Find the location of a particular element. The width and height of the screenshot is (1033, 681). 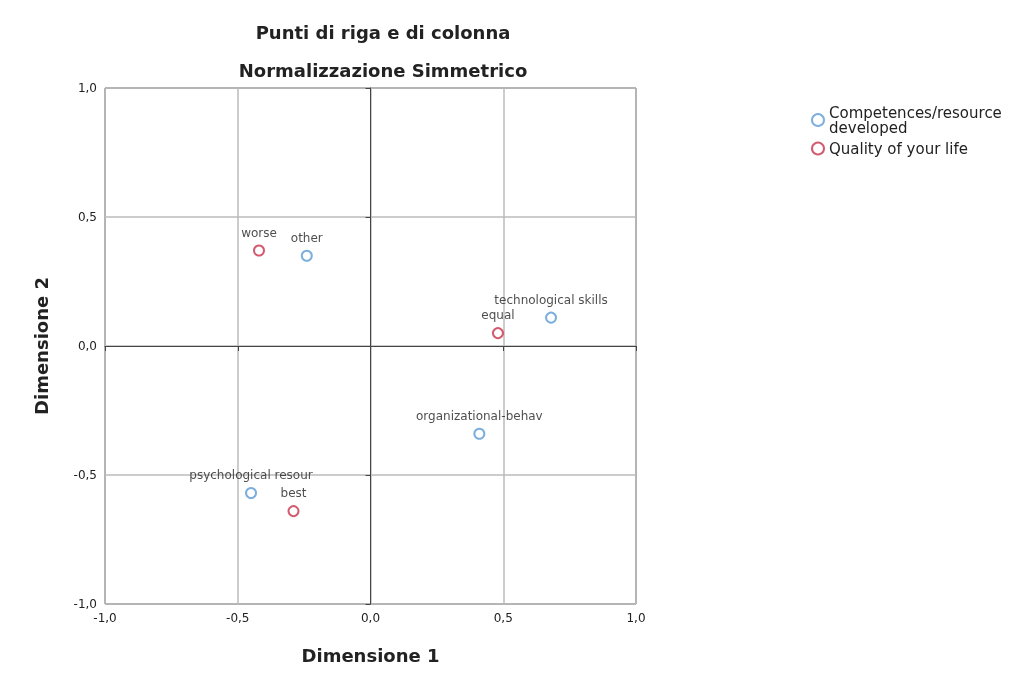

chart-title: Punti di riga e di colonna is located at coordinates (383, 32).